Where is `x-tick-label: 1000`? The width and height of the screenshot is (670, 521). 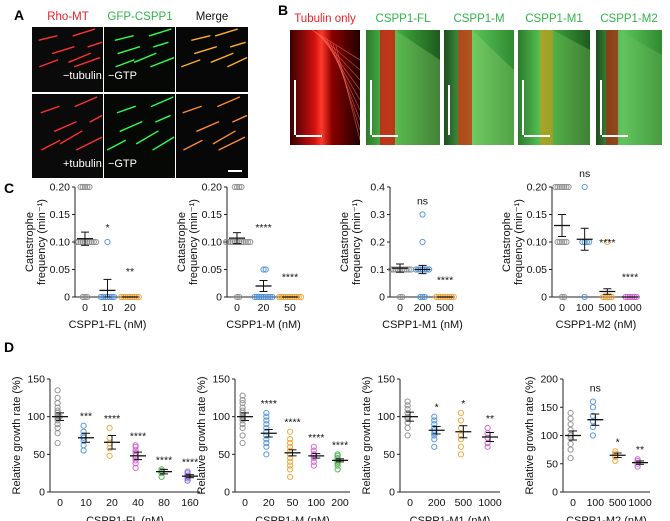
x-tick-label: 1000 is located at coordinates (640, 503).